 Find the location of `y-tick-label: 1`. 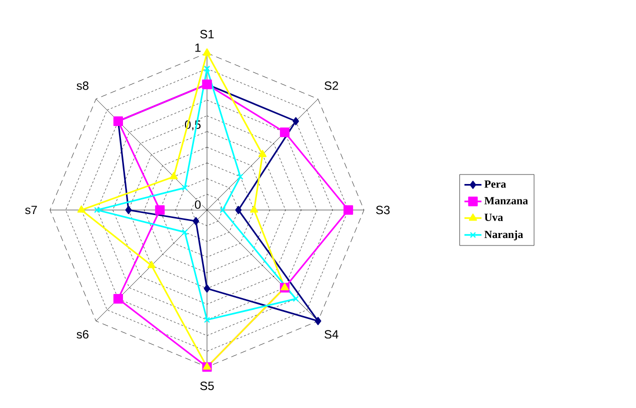

y-tick-label: 1 is located at coordinates (198, 48).